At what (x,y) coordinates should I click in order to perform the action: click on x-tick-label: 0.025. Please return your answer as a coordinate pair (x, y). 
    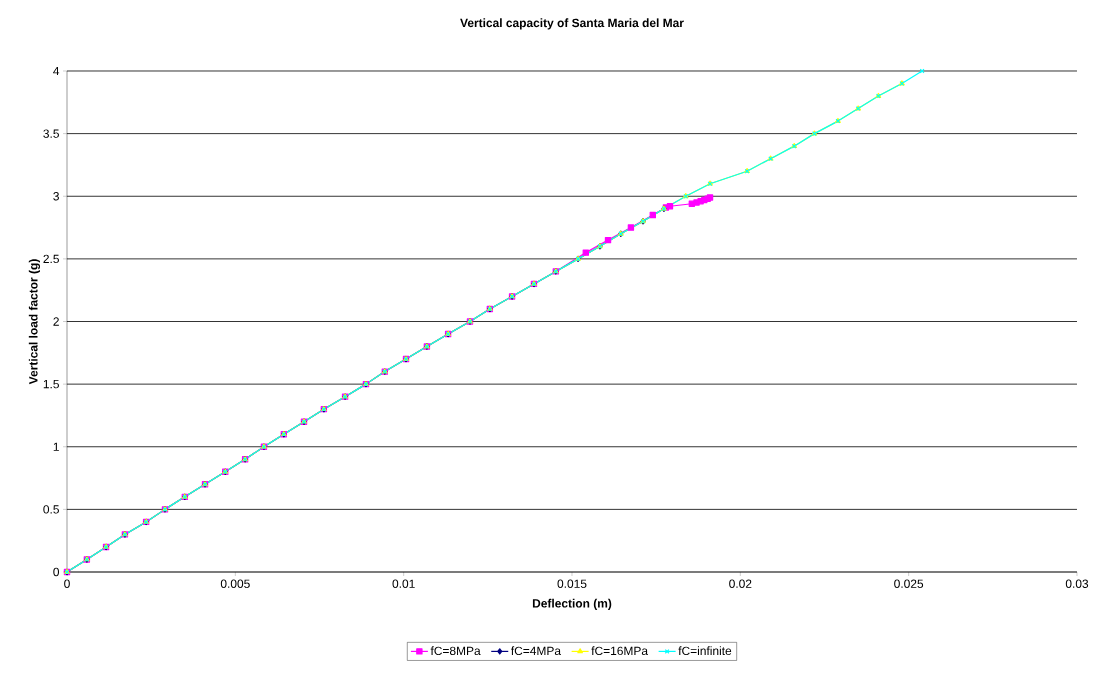
    Looking at the image, I should click on (909, 583).